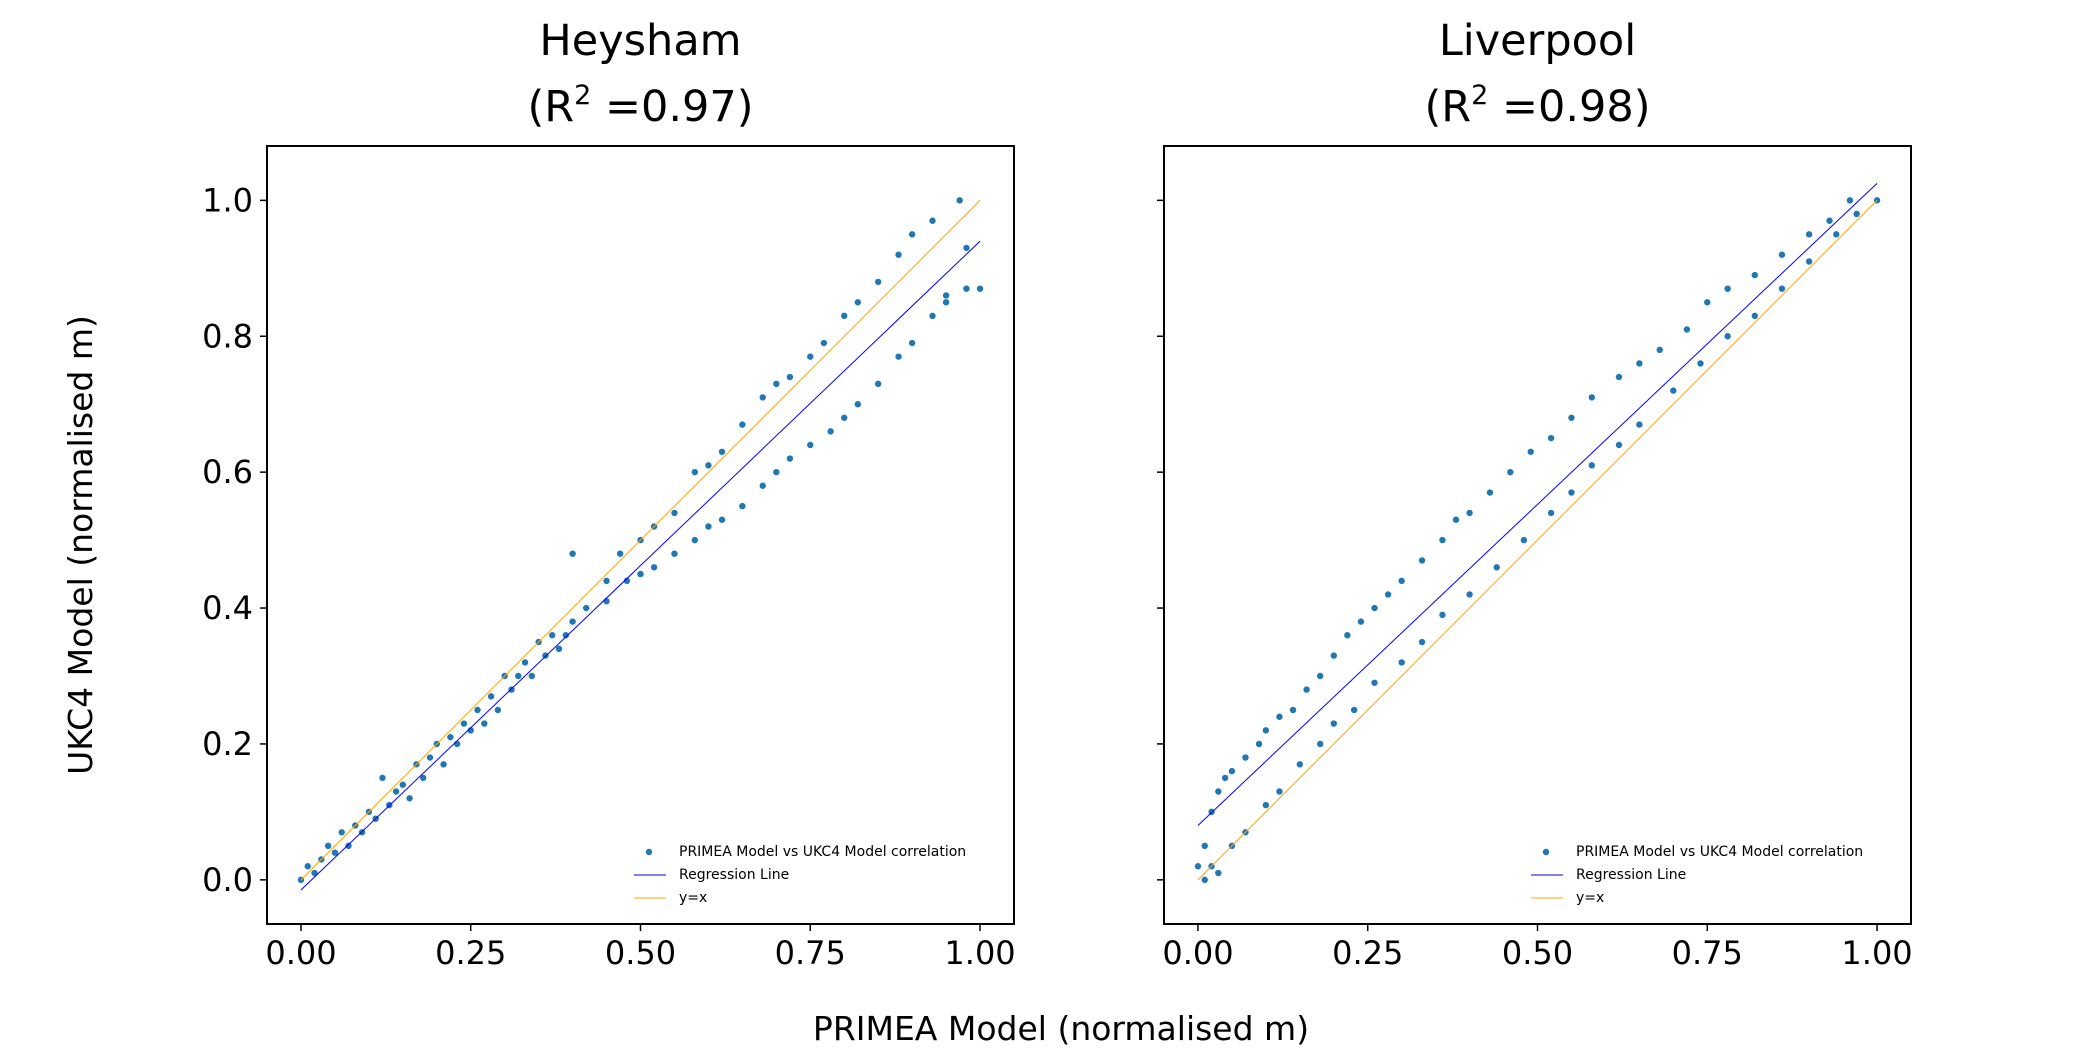 The width and height of the screenshot is (2100, 1054). What do you see at coordinates (1537, 106) in the screenshot?
I see `chart-subtitle: (R2 =0.98)` at bounding box center [1537, 106].